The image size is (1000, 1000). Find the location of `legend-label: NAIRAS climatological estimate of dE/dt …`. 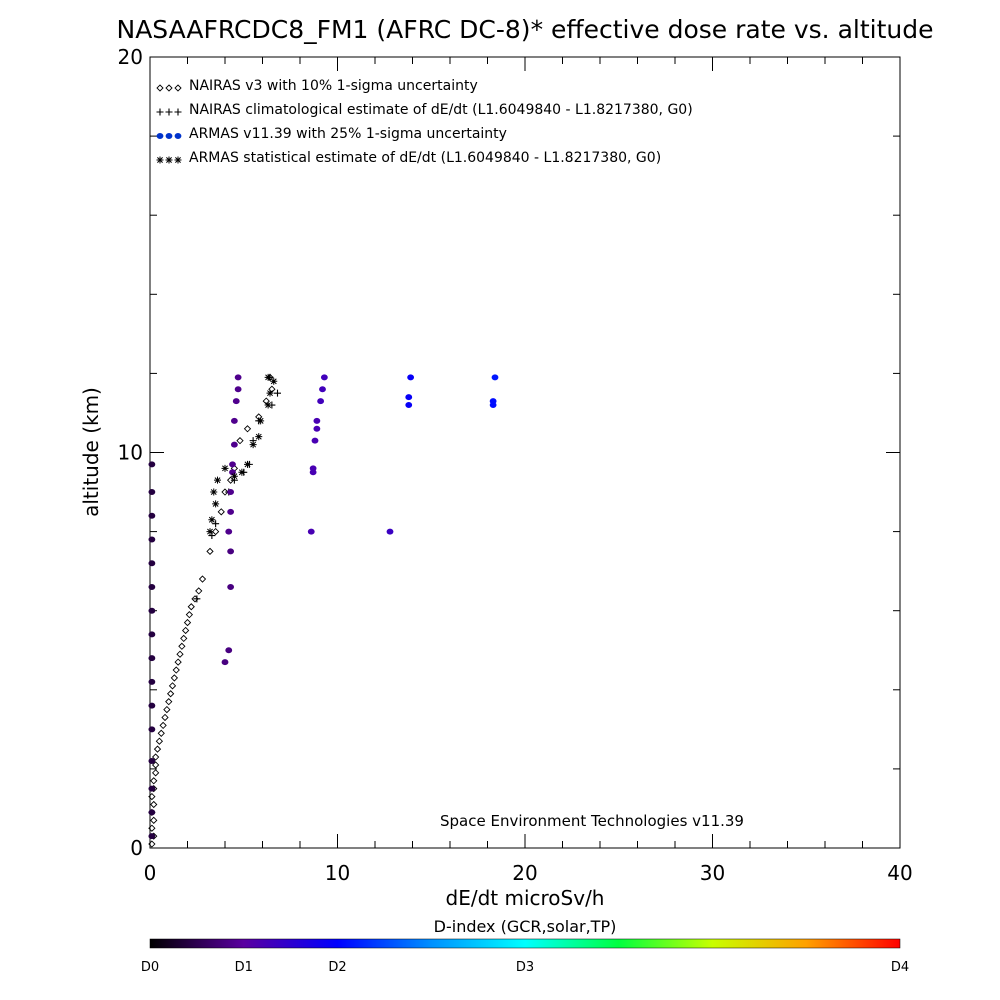

legend-label: NAIRAS climatological estimate of dE/dt … is located at coordinates (441, 110).